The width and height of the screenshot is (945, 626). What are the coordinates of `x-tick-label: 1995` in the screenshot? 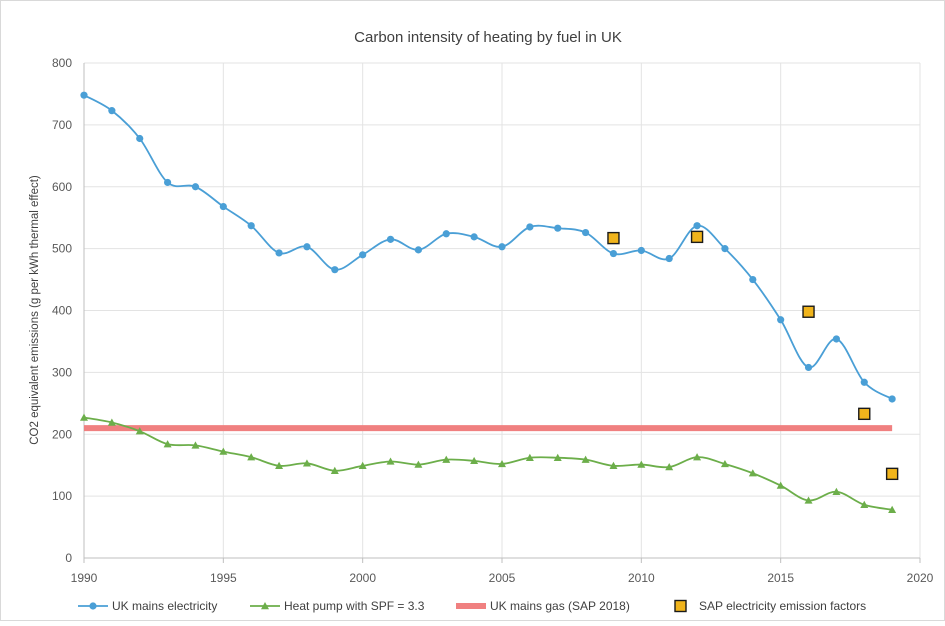 It's located at (223, 578).